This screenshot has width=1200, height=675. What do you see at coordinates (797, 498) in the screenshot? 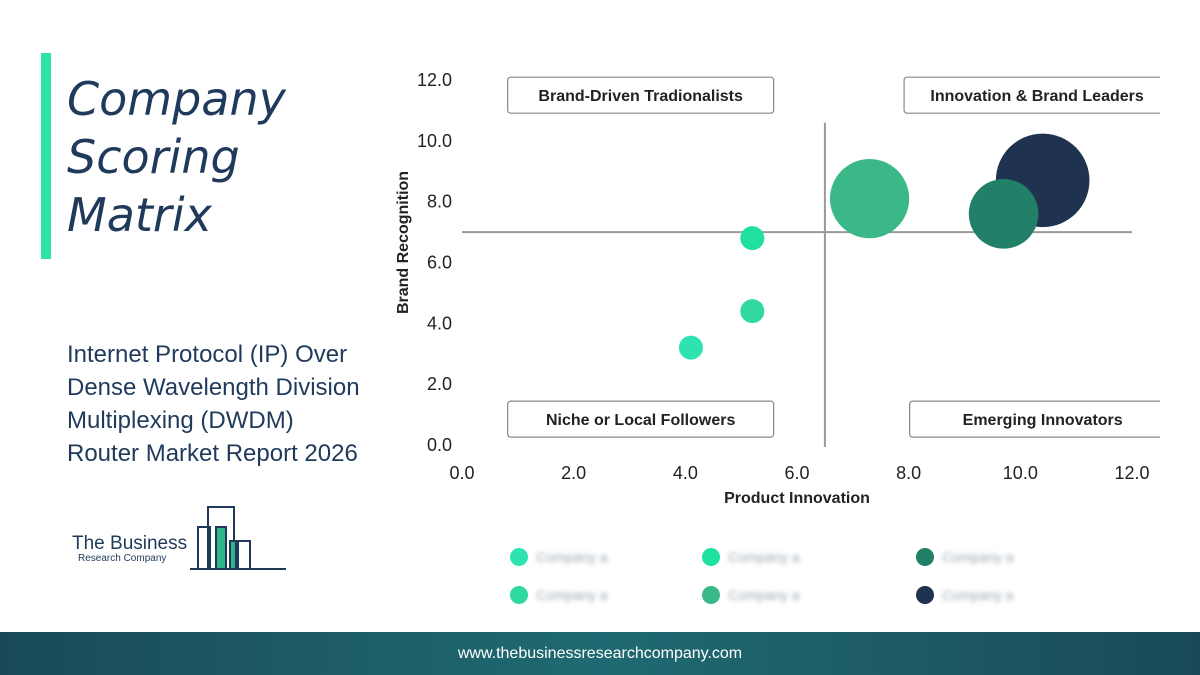
I see `x-axis-label: Product Innovation` at bounding box center [797, 498].